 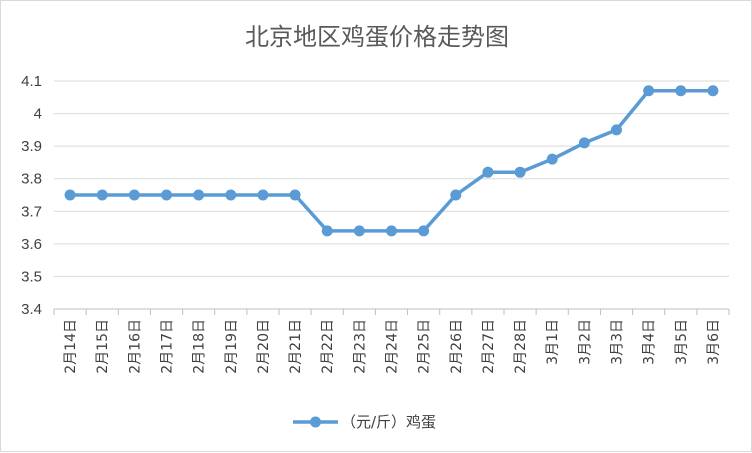 What do you see at coordinates (618, 342) in the screenshot?
I see `x-tick-label: 3月3日` at bounding box center [618, 342].